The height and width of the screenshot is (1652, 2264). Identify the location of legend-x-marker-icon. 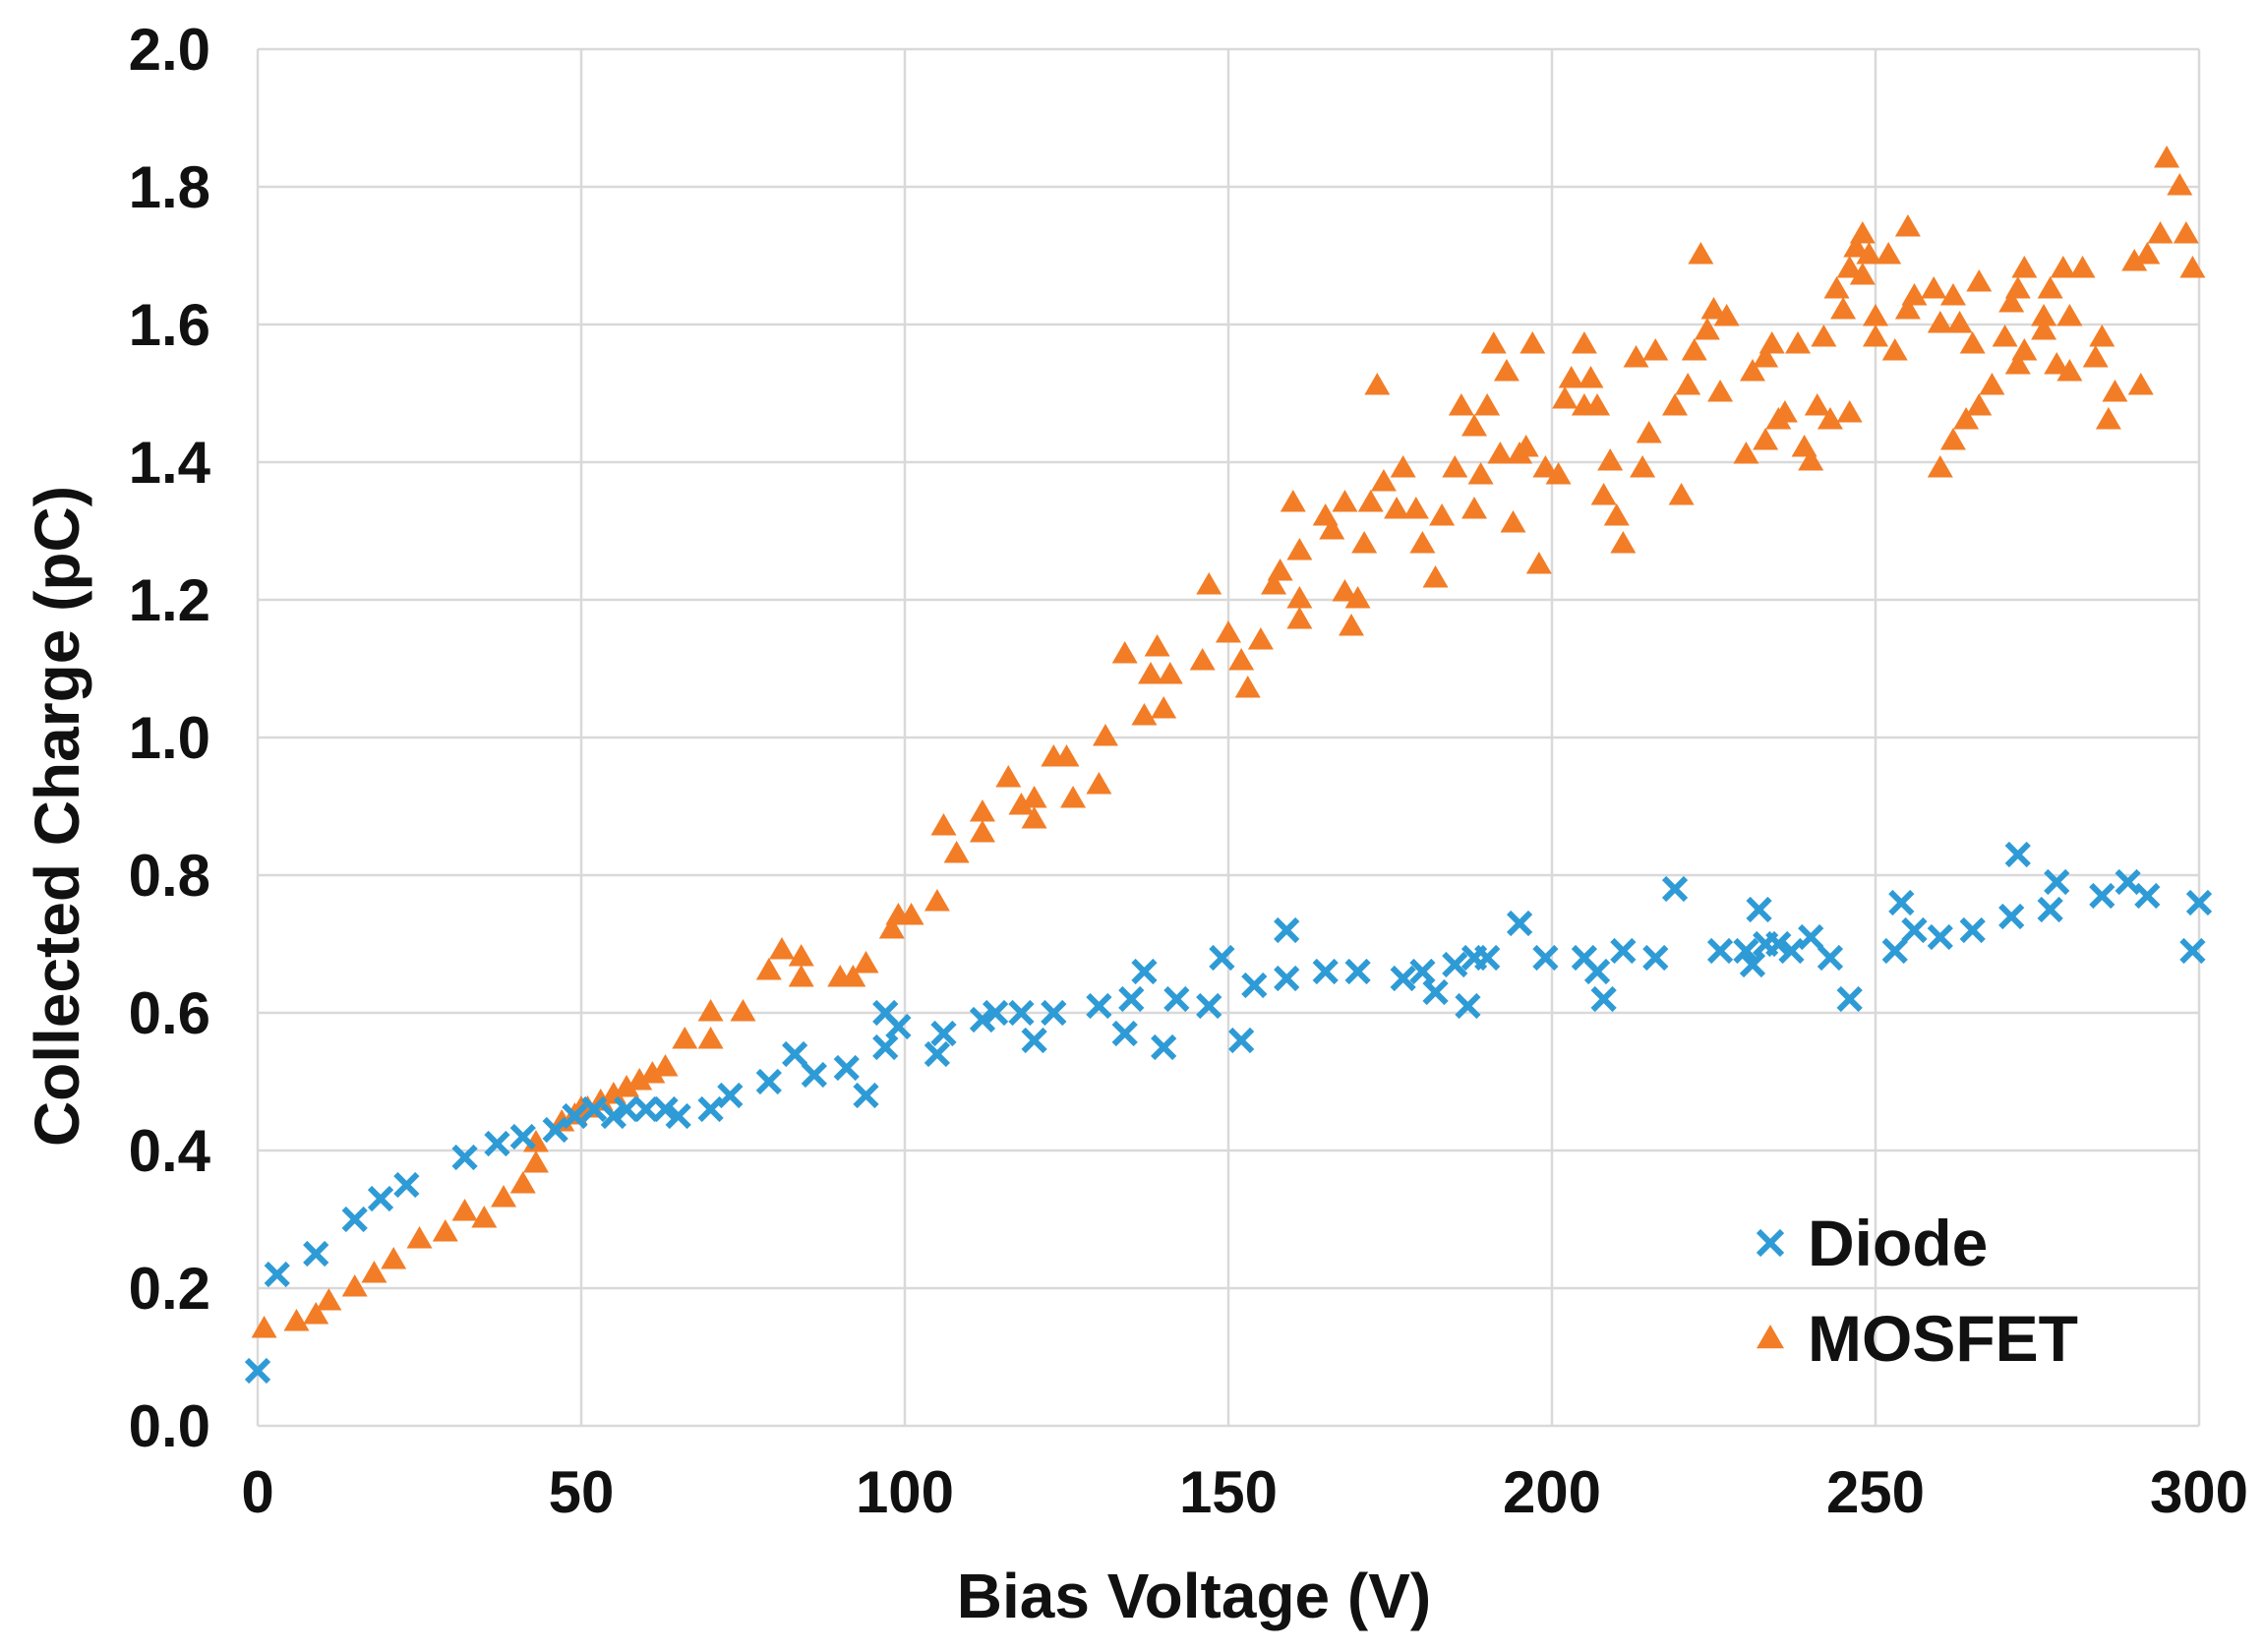
(1770, 1243).